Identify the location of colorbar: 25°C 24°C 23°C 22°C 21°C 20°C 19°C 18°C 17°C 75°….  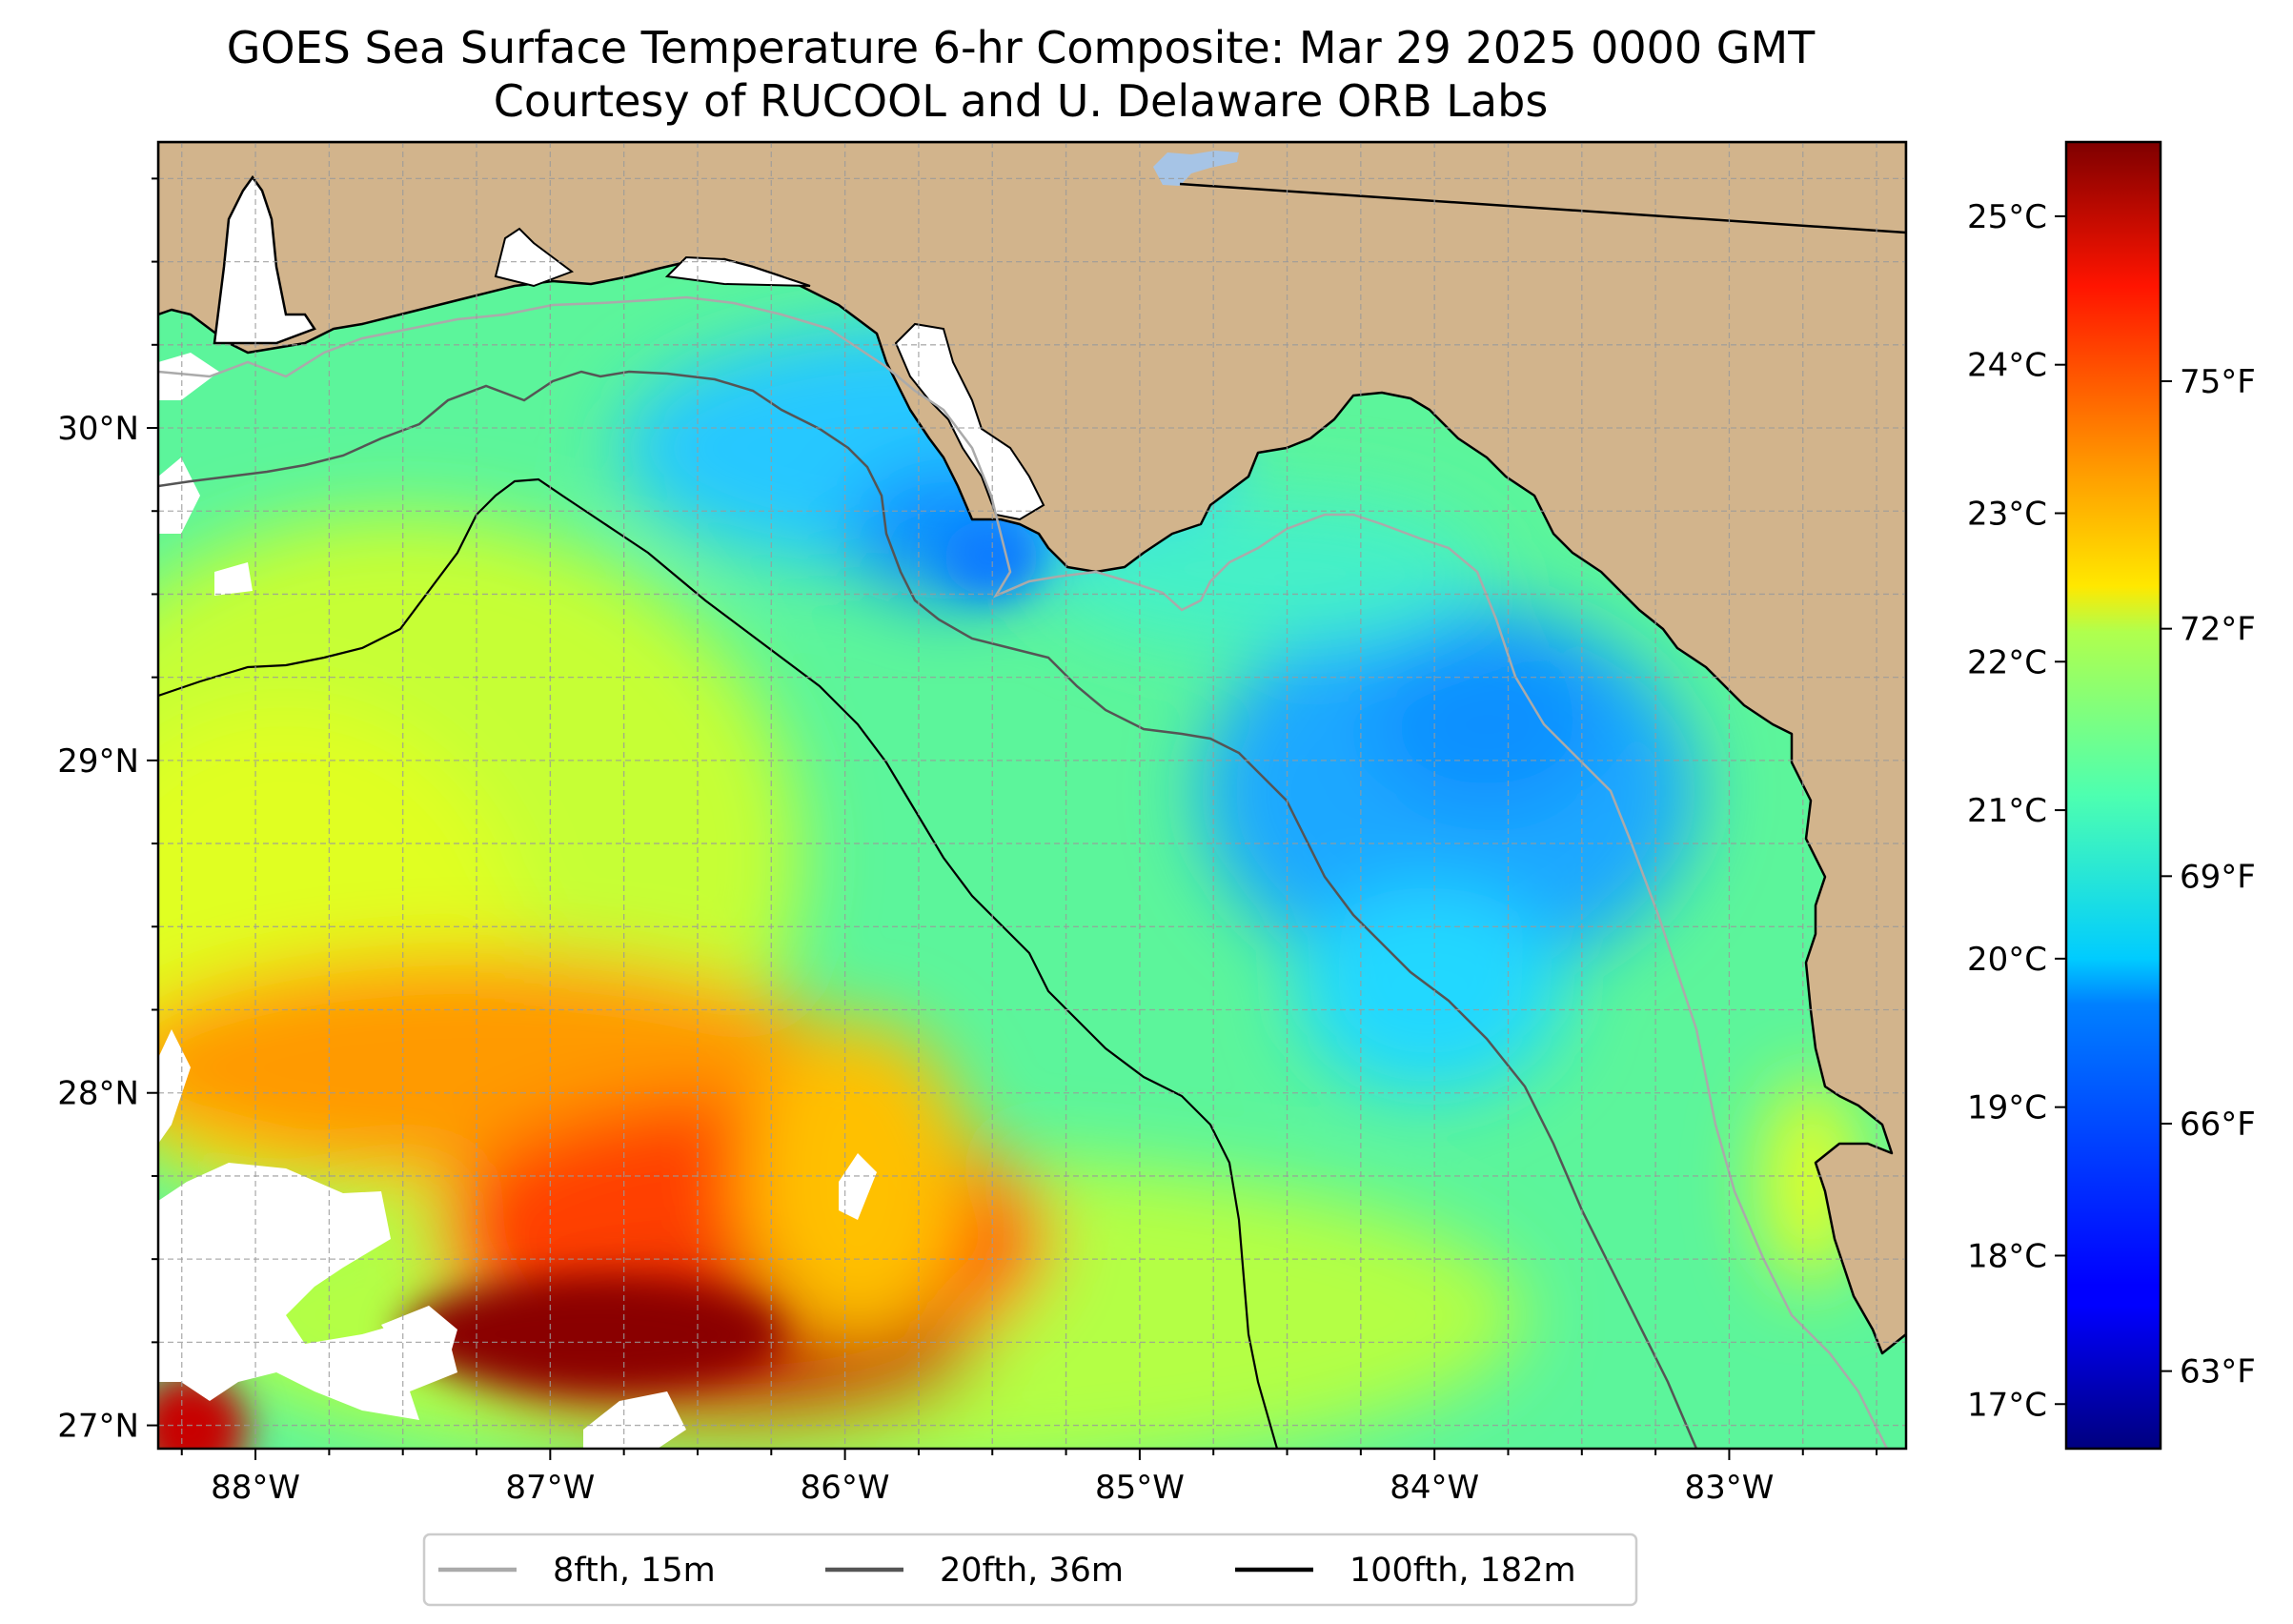
(2112, 795).